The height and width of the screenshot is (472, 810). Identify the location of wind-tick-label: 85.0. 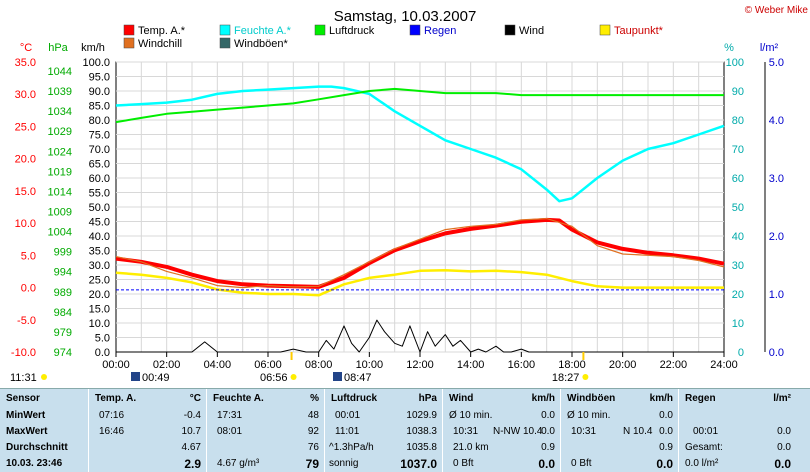
(99, 107).